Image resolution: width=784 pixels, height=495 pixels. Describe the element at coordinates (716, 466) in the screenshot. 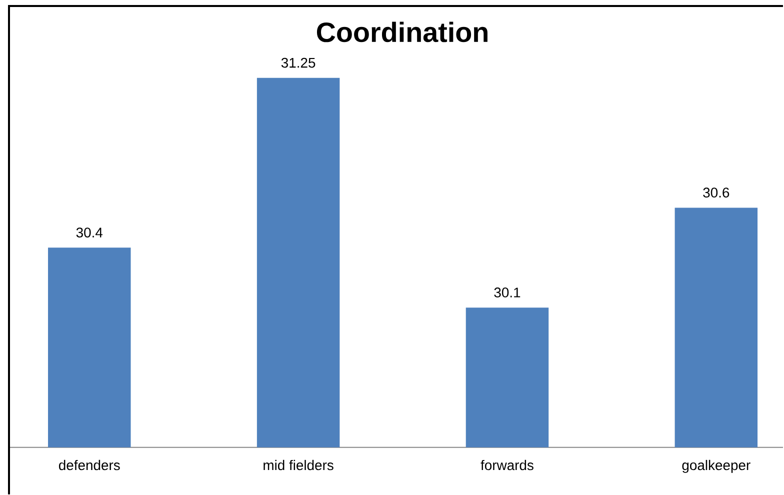

I see `x-tick-label: goalkeeper` at that location.